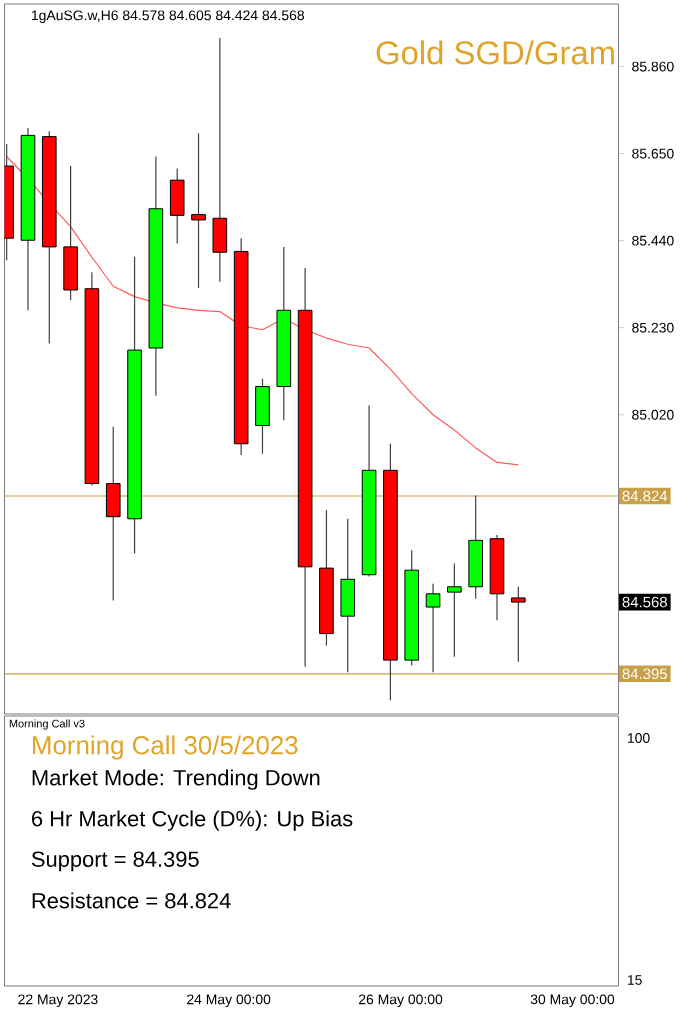 The image size is (698, 1026). What do you see at coordinates (192, 820) in the screenshot?
I see `text: 6 Hr Market Cycle (D%): Up Bias` at bounding box center [192, 820].